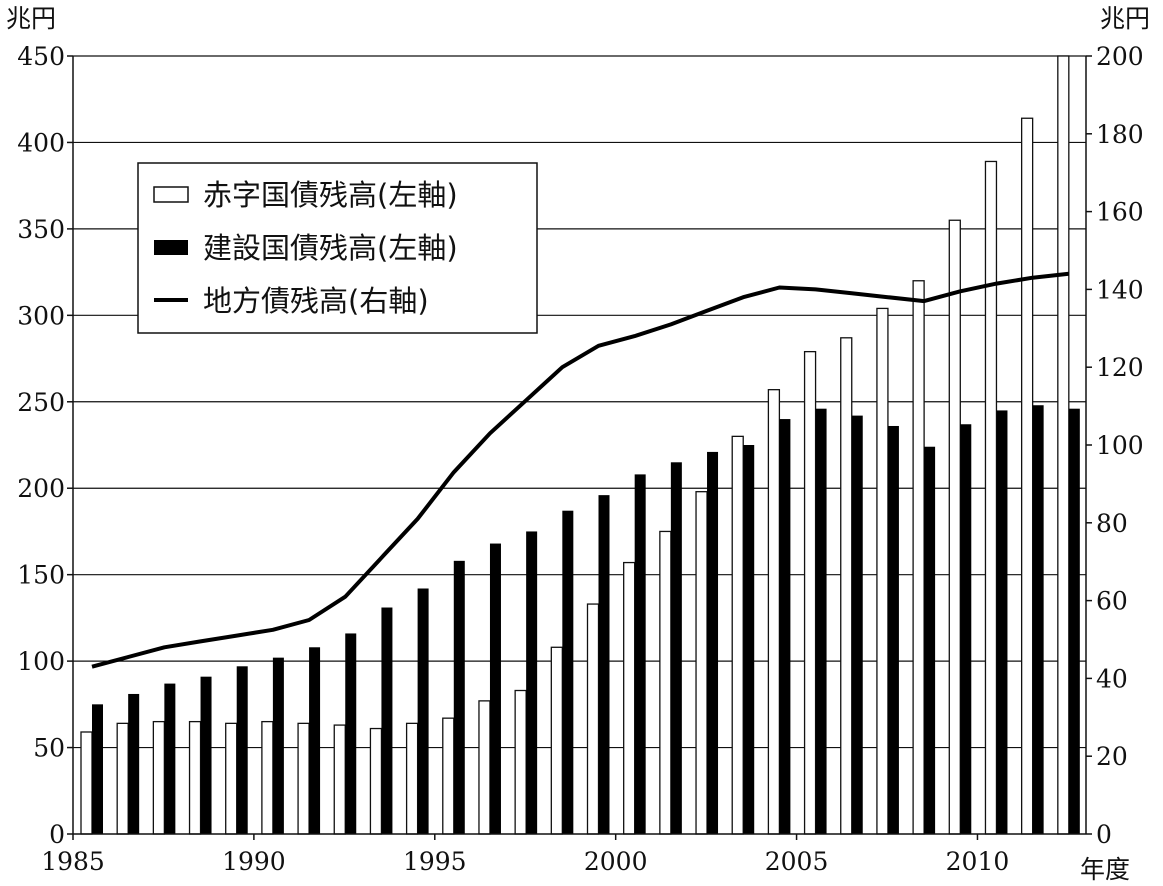  I want to click on bar-deficit-2002, so click(701, 663).